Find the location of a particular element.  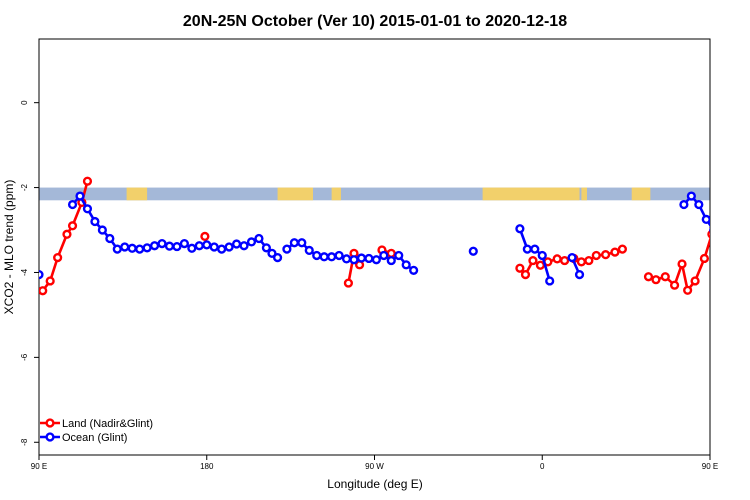

legend-item-land-nadir-glint: Land (Nadir&Glint) is located at coordinates (96, 424).